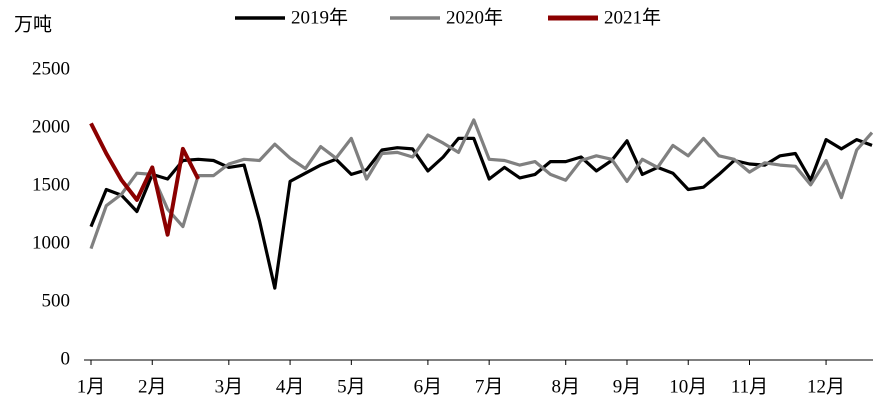 The height and width of the screenshot is (401, 873). Describe the element at coordinates (688, 386) in the screenshot. I see `x-tick-label: 10月` at that location.